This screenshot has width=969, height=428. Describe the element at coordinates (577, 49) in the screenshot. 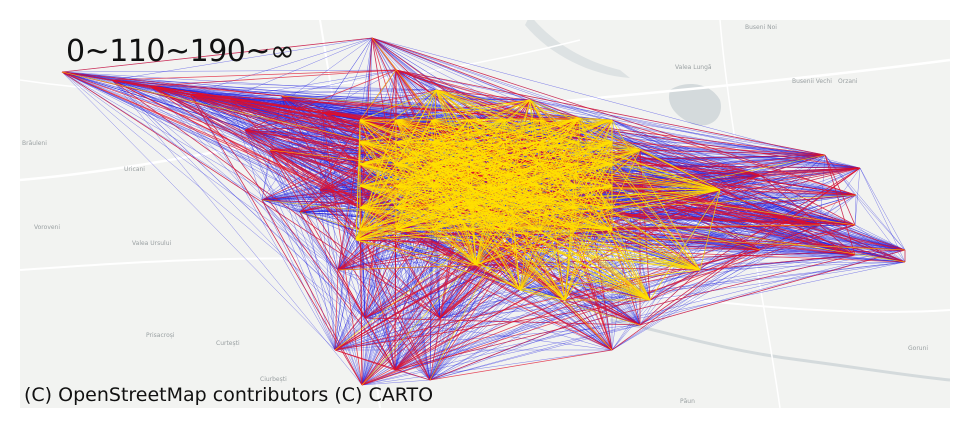

I see `lake-shape` at that location.